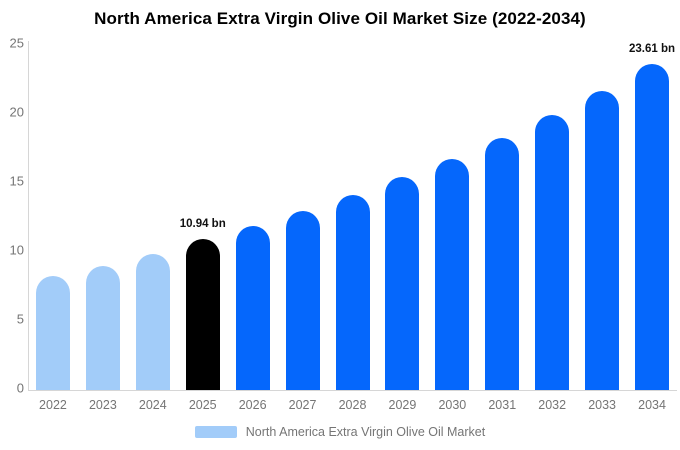 The image size is (680, 450). I want to click on y-tick-label-15: 15, so click(16, 181).